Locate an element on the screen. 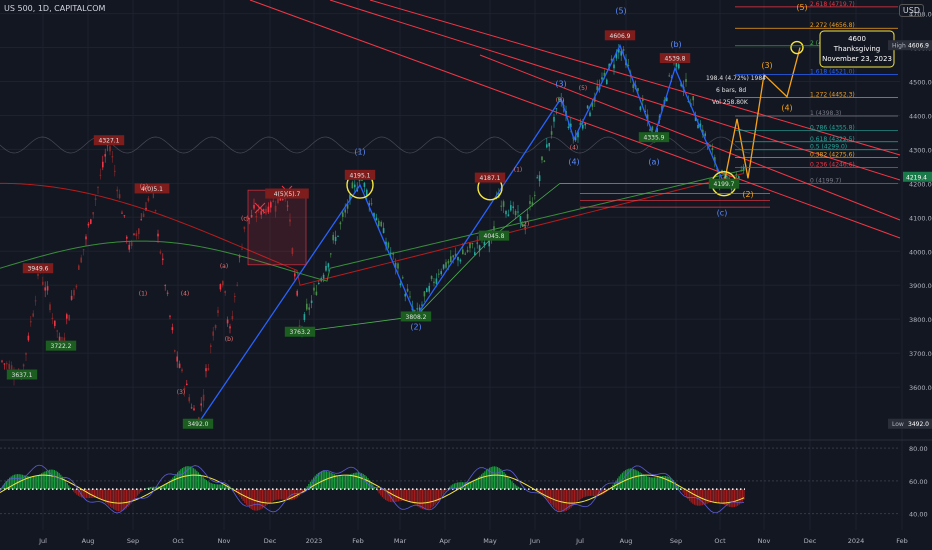 This screenshot has height=550, width=932. currency-button: USD is located at coordinates (911, 10).